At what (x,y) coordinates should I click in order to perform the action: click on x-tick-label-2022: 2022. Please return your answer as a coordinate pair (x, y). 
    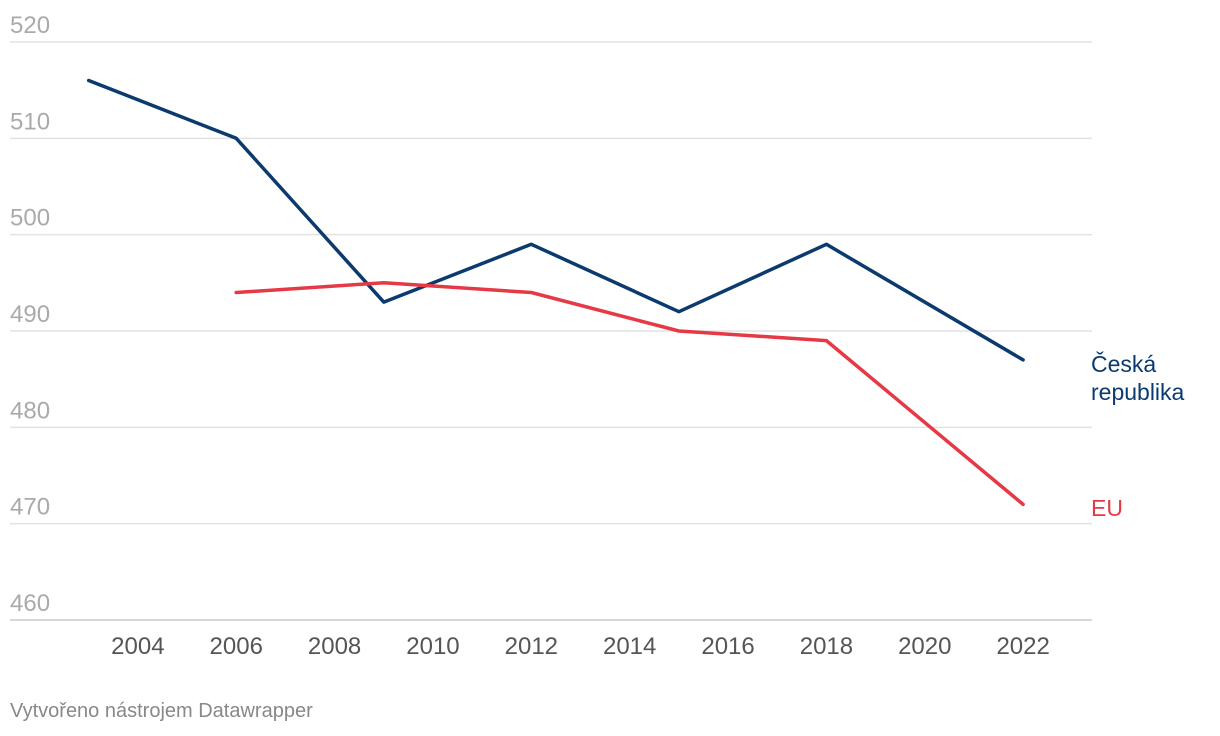
    Looking at the image, I should click on (1022, 646).